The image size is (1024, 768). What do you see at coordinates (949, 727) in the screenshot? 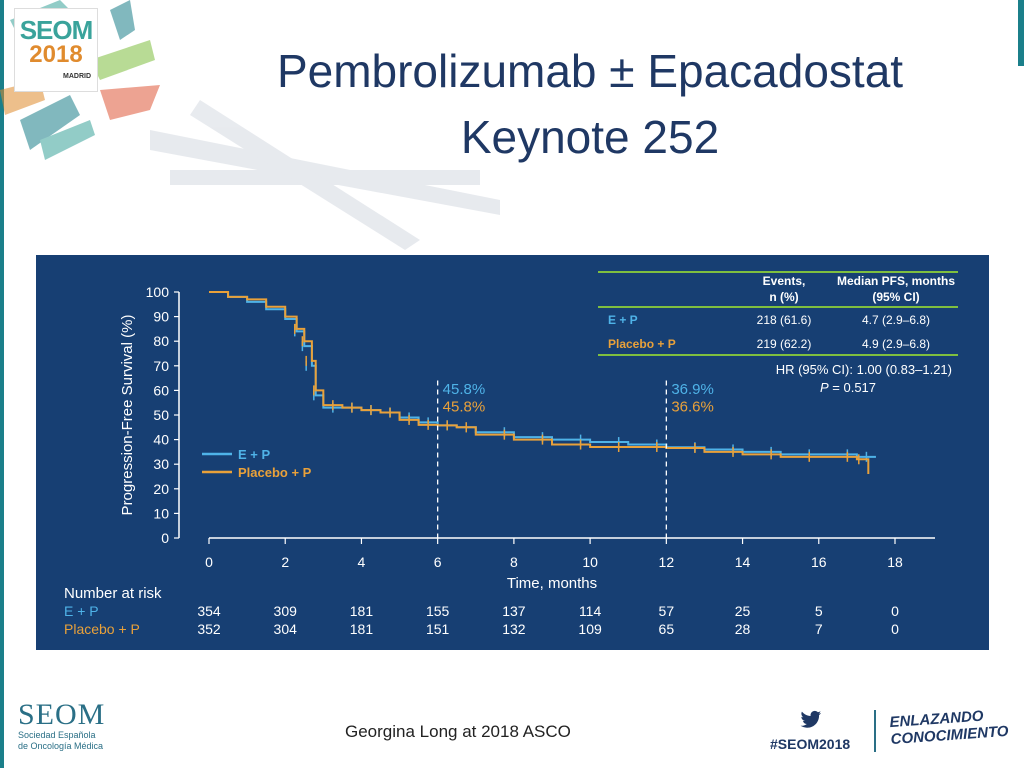
I see `slogan: ENLAZANDO CONOCIMIENTO` at bounding box center [949, 727].